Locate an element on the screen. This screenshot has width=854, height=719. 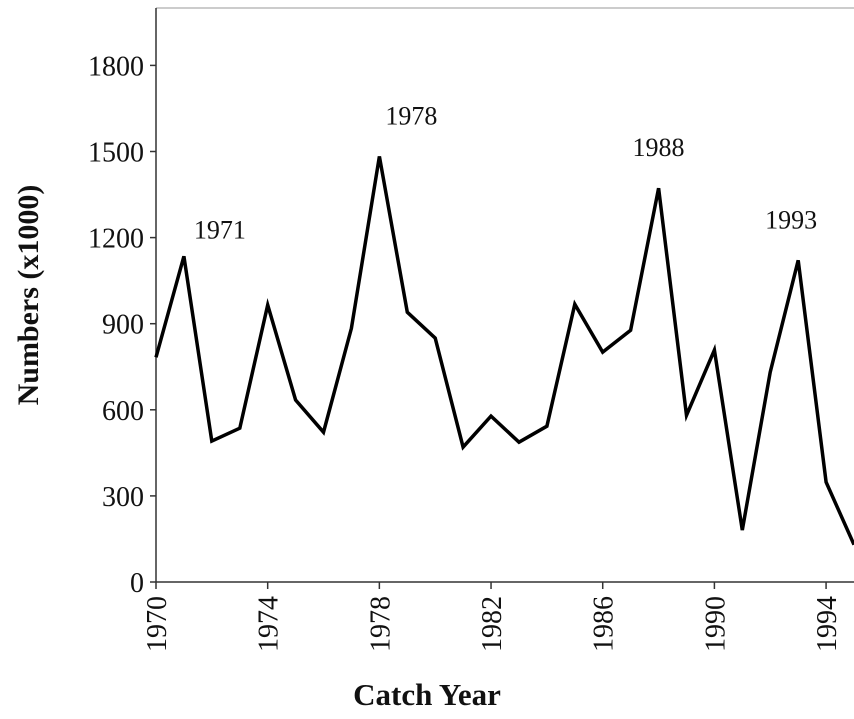
y-tick-label: 1800 is located at coordinates (116, 66).